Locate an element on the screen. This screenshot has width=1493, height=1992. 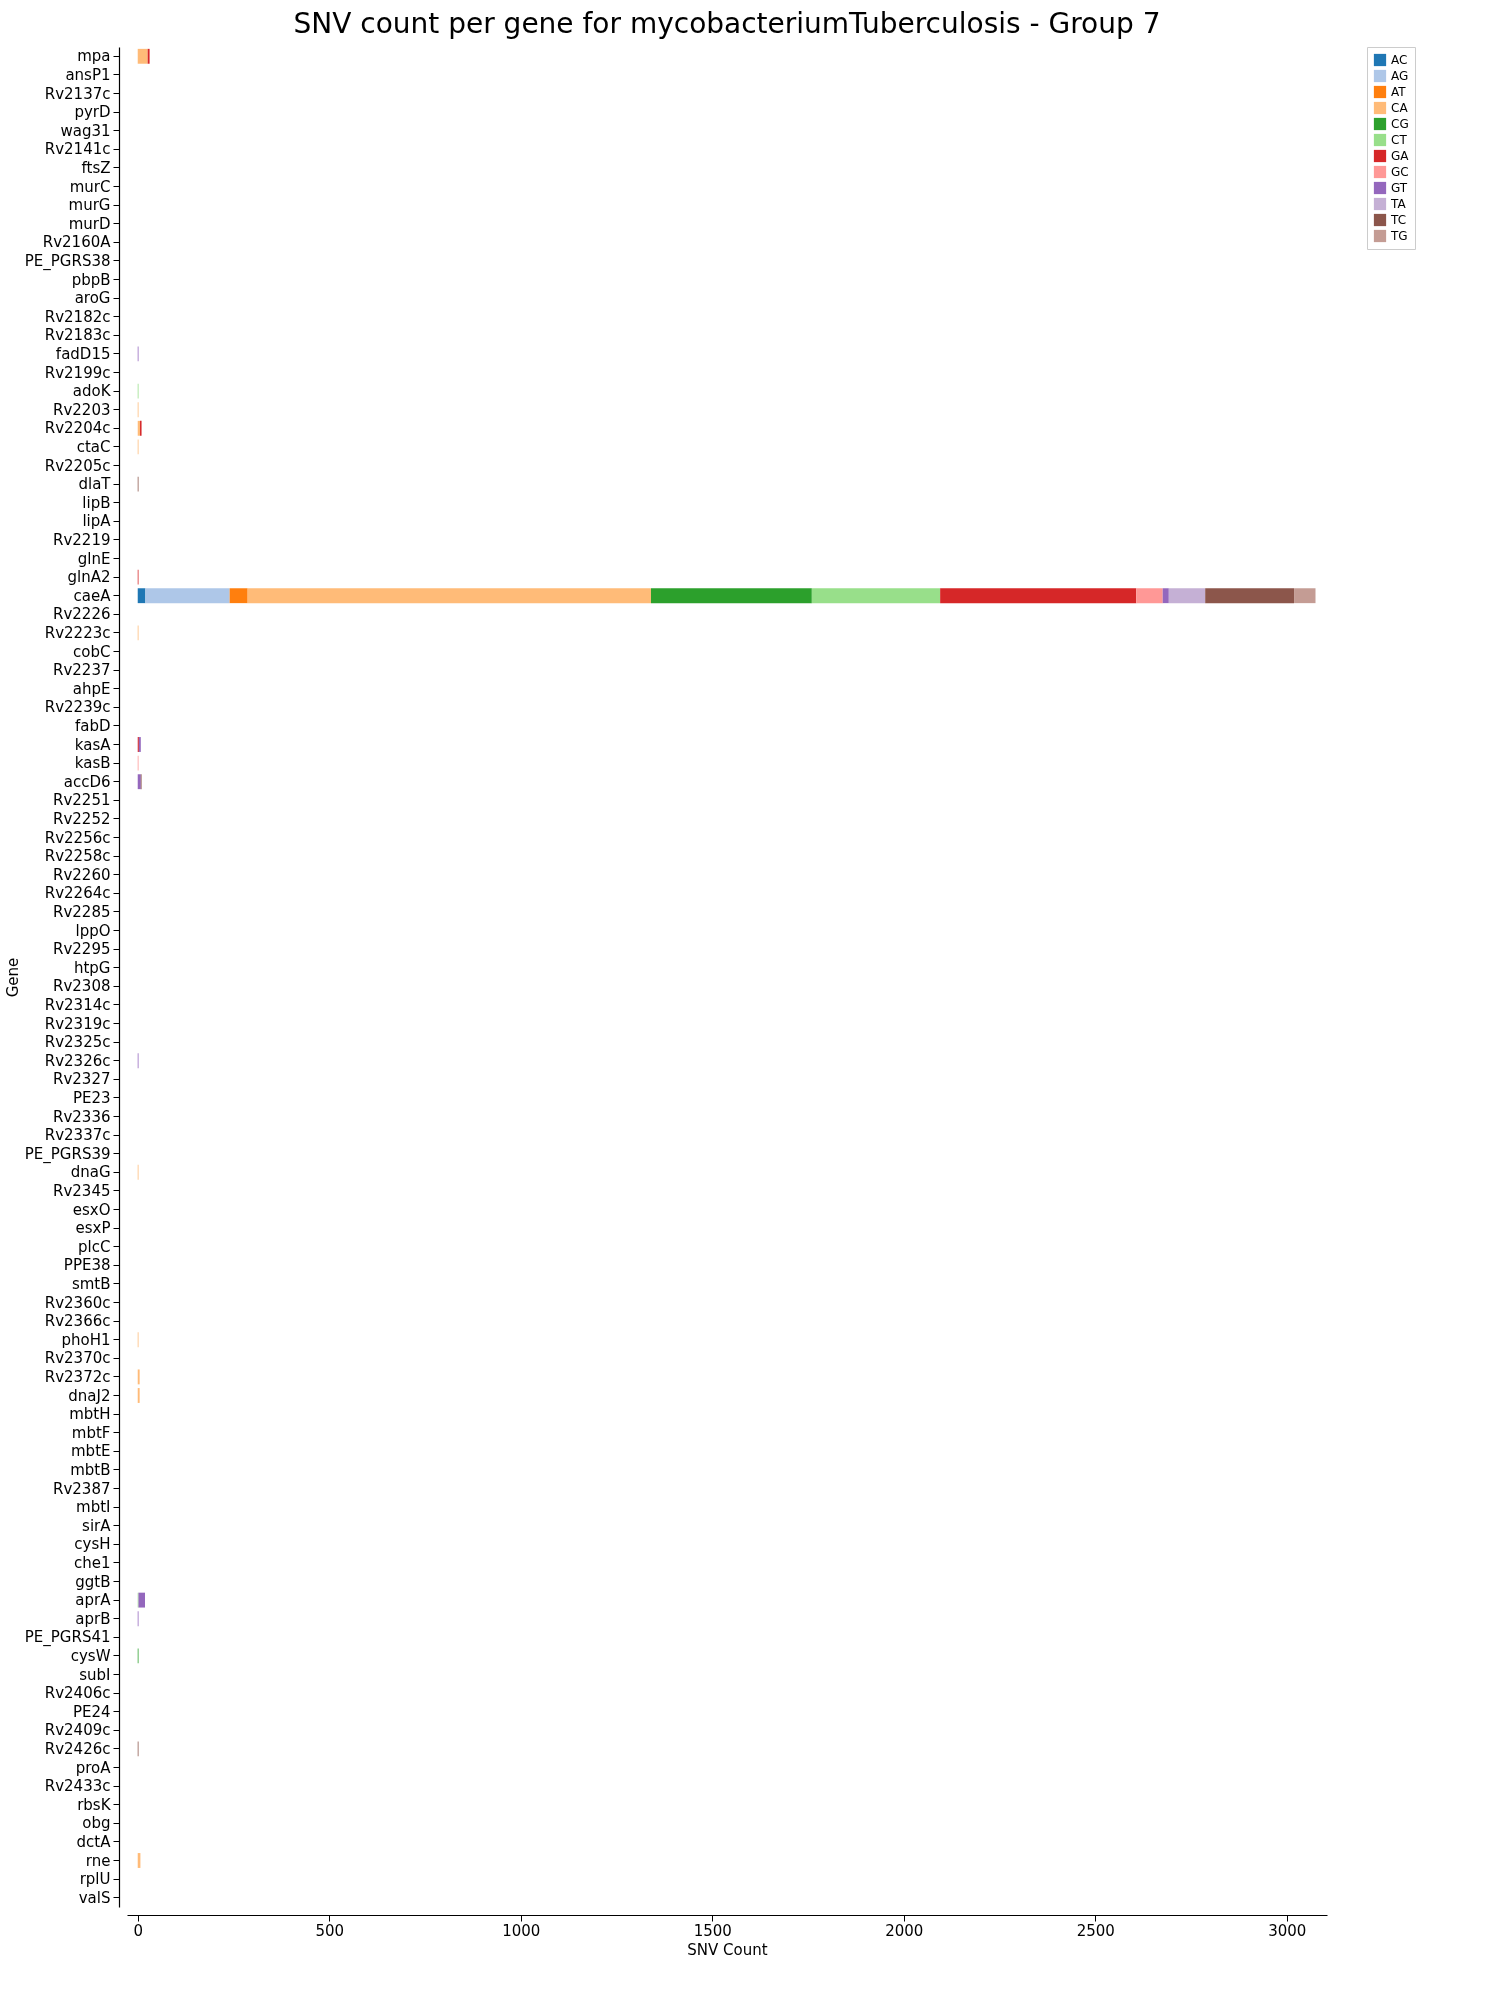
y-tick-label: htpG is located at coordinates (92, 967).